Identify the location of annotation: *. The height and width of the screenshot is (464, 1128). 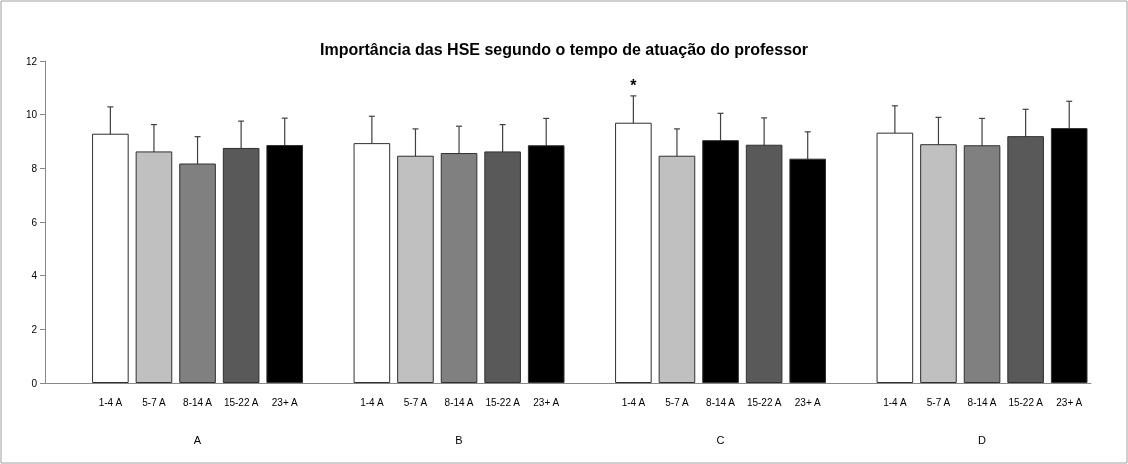
(634, 86).